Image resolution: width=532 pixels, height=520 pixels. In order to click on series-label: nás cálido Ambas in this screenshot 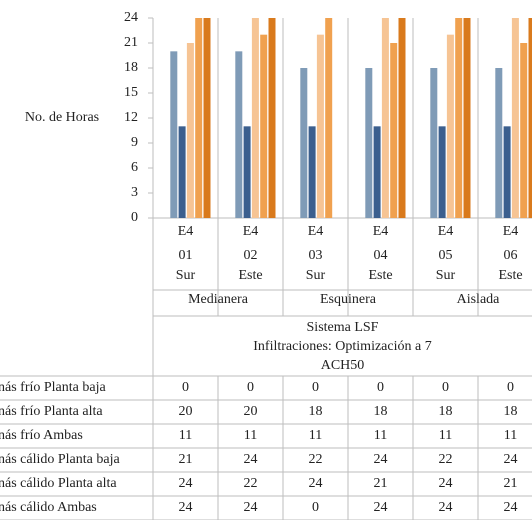, I will do `click(48, 507)`.